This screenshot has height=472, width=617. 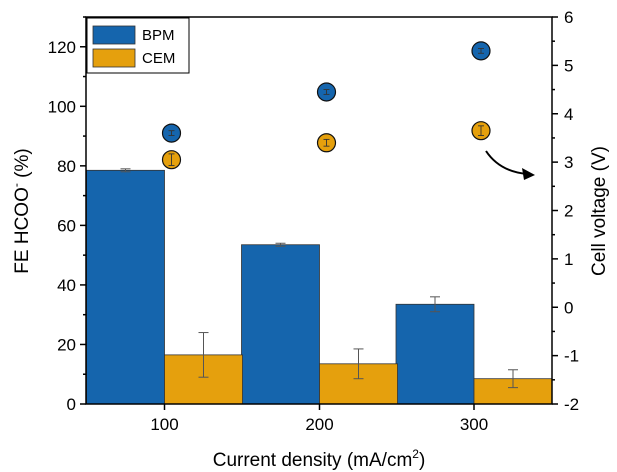 What do you see at coordinates (114, 58) in the screenshot?
I see `legend-swatch-cem` at bounding box center [114, 58].